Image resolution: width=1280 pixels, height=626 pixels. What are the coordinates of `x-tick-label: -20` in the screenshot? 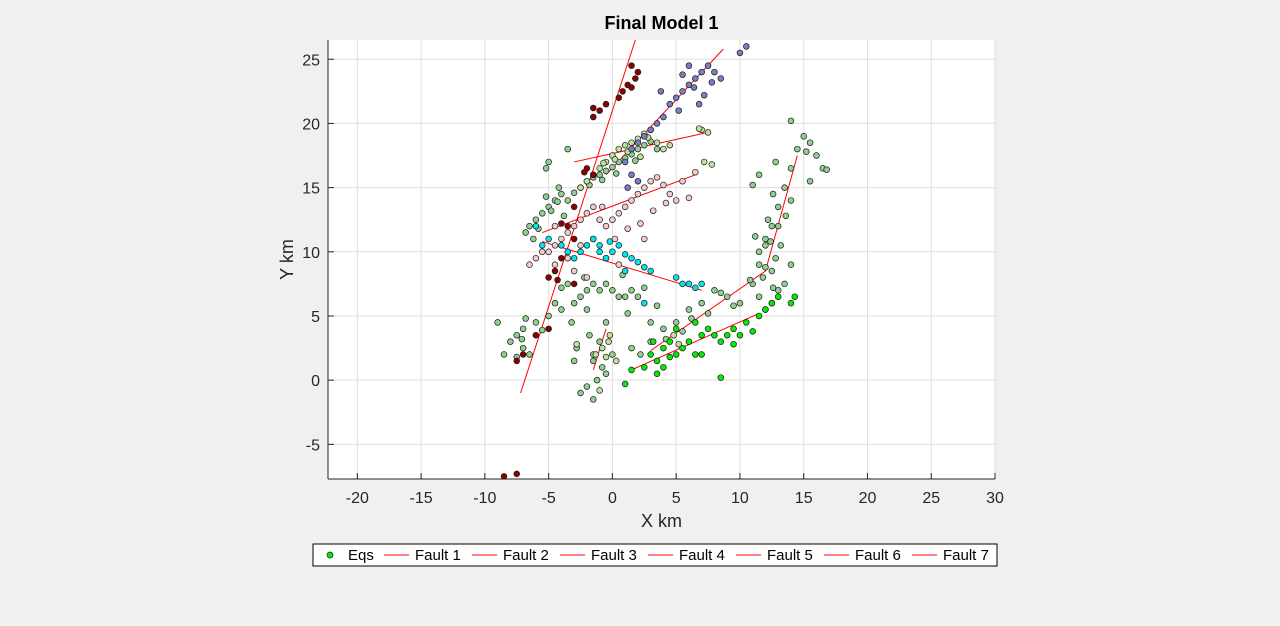 It's located at (357, 498).